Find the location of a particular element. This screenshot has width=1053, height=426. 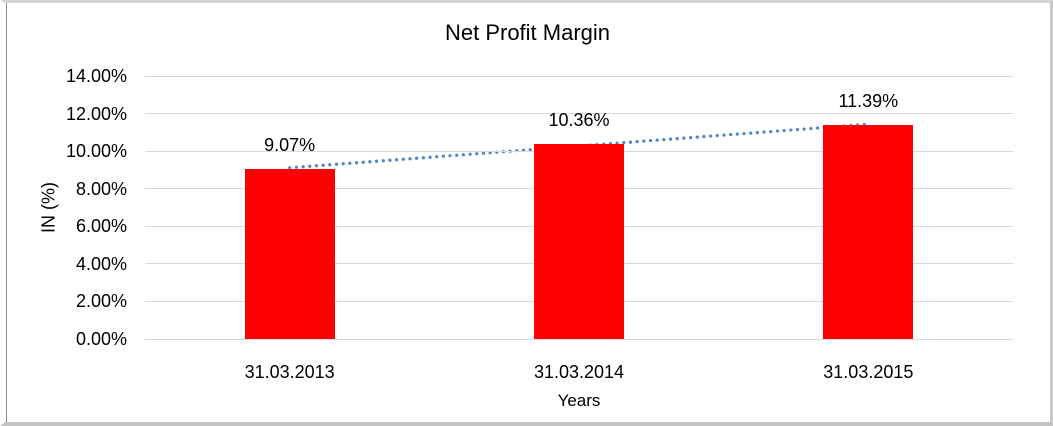

bar-31.03.2015 is located at coordinates (868, 232).